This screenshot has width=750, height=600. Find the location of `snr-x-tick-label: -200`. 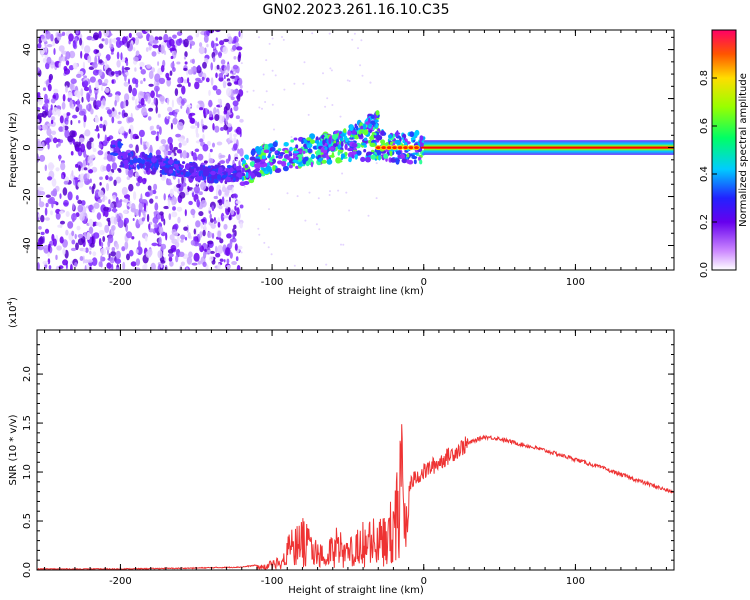

snr-x-tick-label: -200 is located at coordinates (120, 581).